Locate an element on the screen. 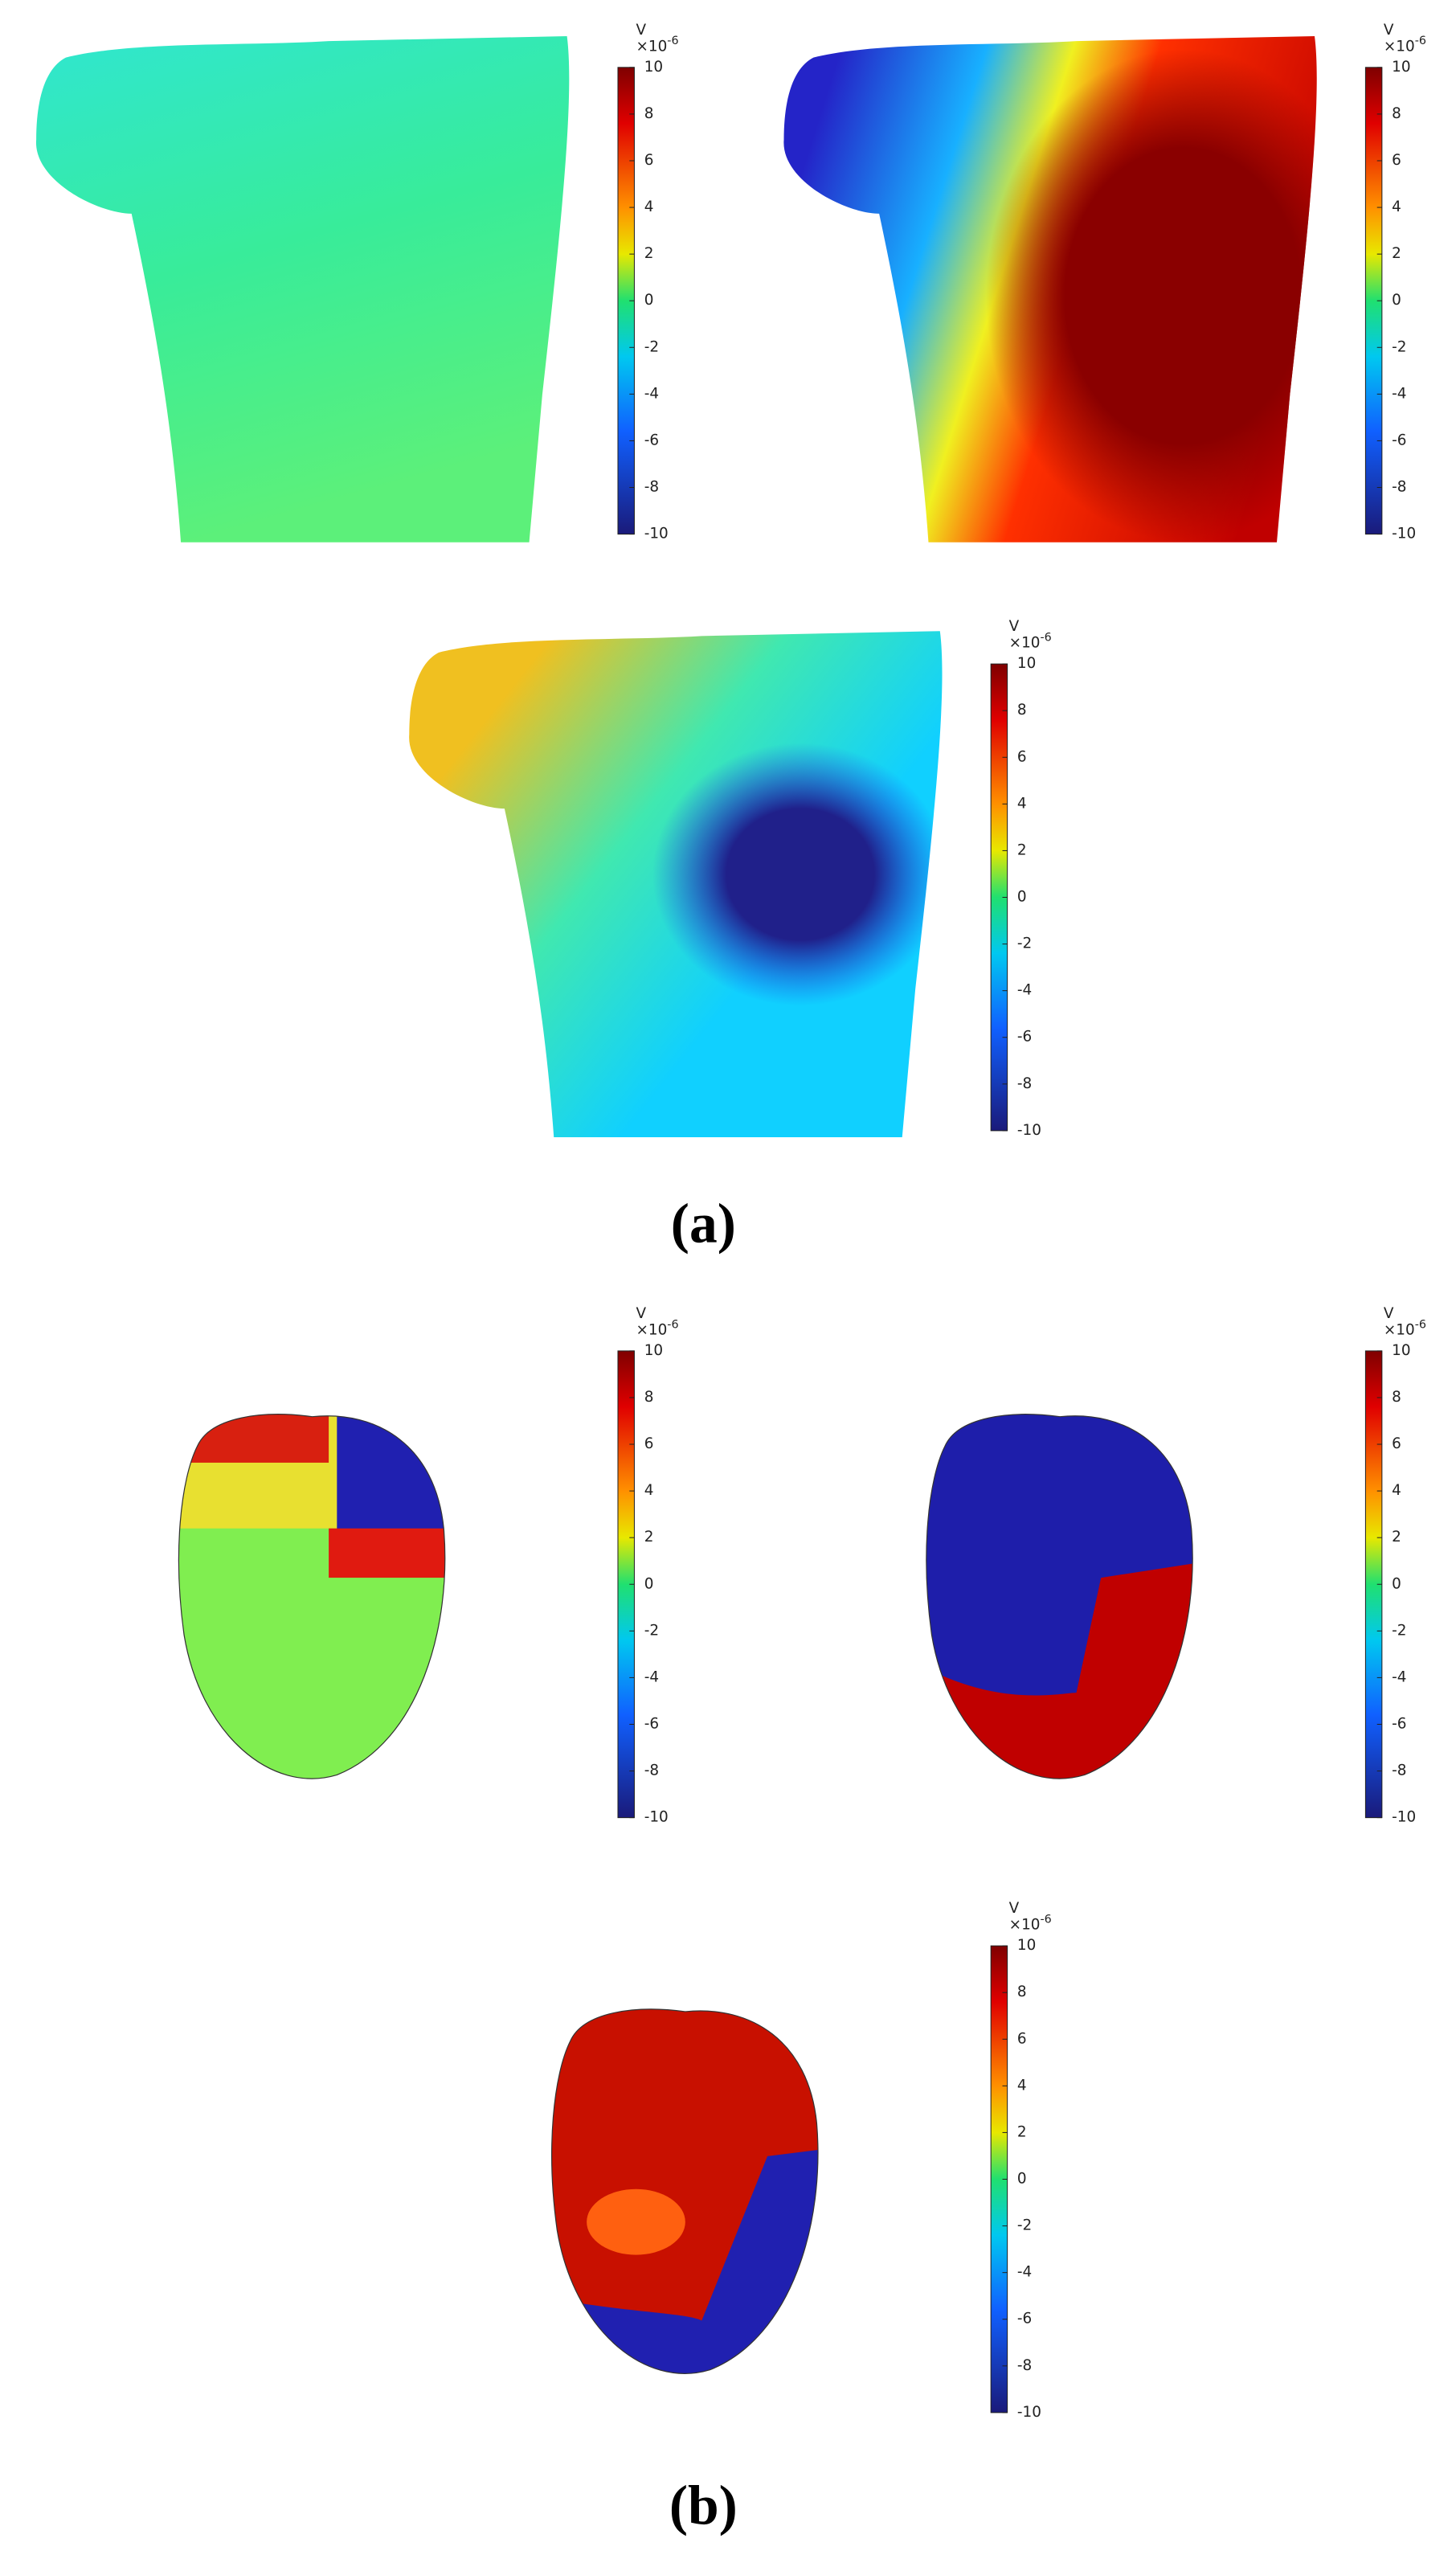 The height and width of the screenshot is (2567, 1456). panel-label: (a) is located at coordinates (703, 1224).